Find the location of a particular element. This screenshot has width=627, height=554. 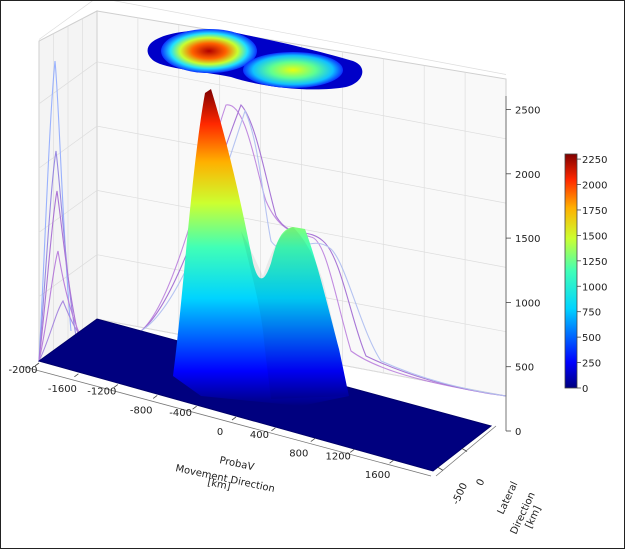

x-tick-label: 800 is located at coordinates (298, 454).